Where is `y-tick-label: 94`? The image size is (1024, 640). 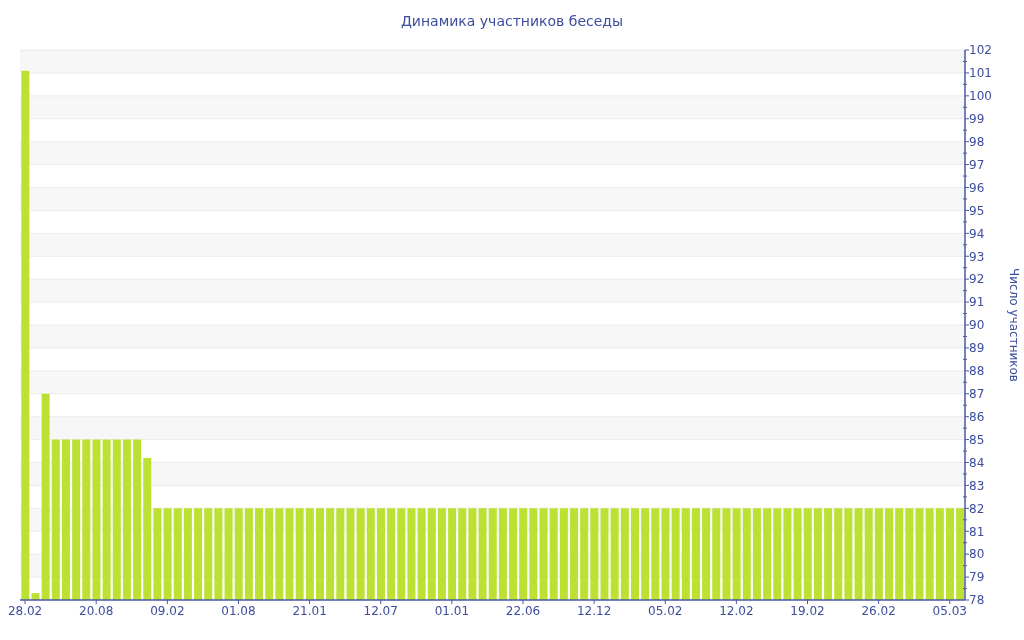
y-tick-label: 94 is located at coordinates (977, 233).